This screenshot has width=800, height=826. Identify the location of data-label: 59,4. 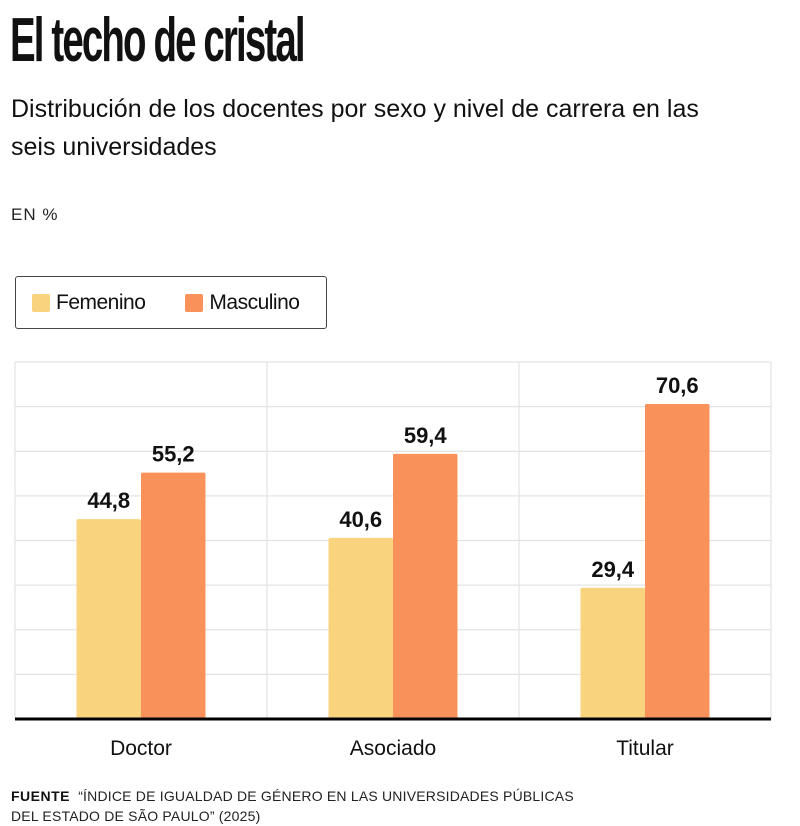
(426, 435).